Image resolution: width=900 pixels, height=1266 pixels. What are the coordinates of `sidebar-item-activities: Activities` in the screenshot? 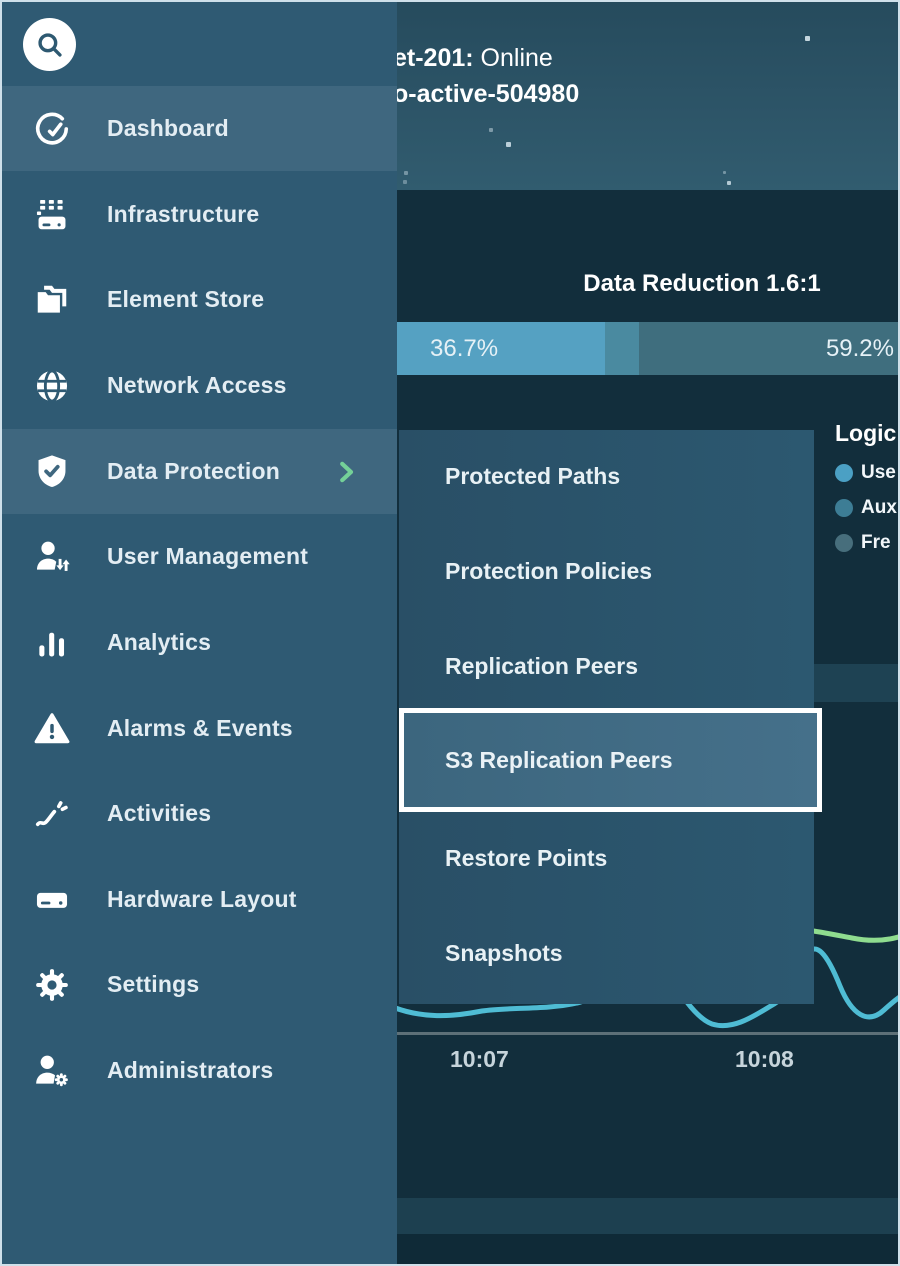 It's located at (199, 813).